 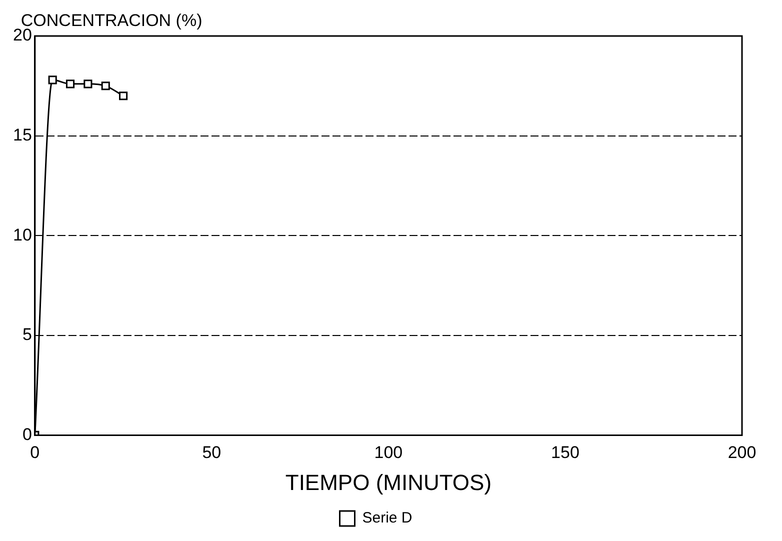 I want to click on y-tick-label: 5, so click(x=27, y=334).